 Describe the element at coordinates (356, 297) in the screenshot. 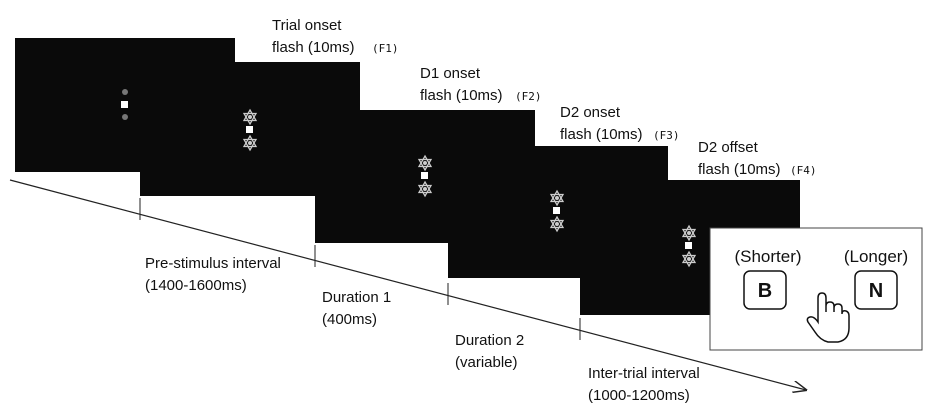

I see `interval-label: Duration 1` at that location.